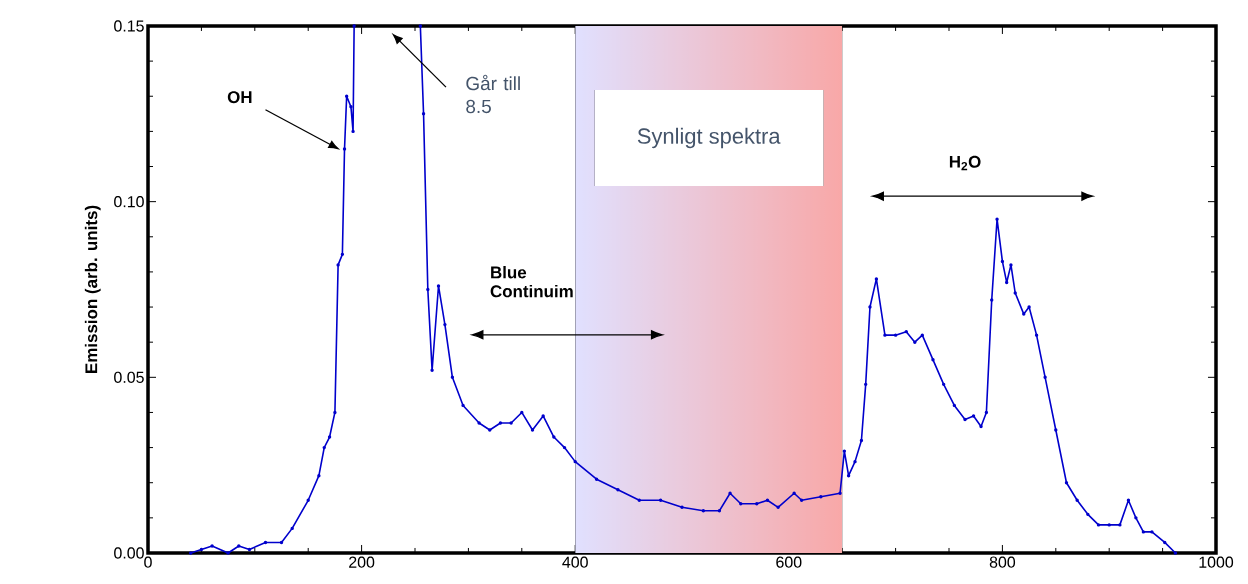  I want to click on annotation: Går till 8.5, so click(493, 94).